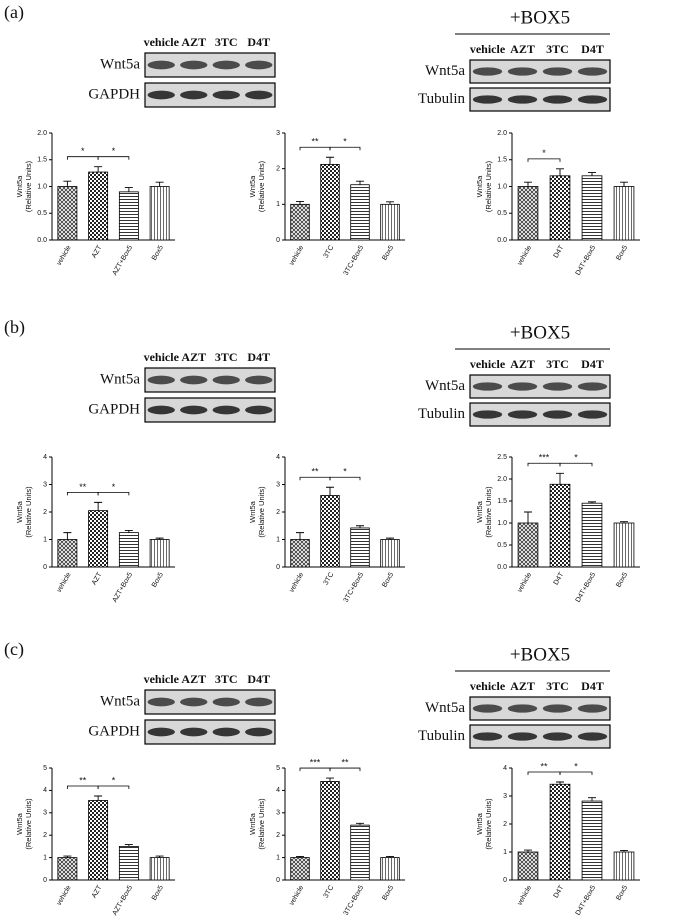 This screenshot has height=922, width=675. What do you see at coordinates (278, 768) in the screenshot?
I see `y-tick-label: 5` at bounding box center [278, 768].